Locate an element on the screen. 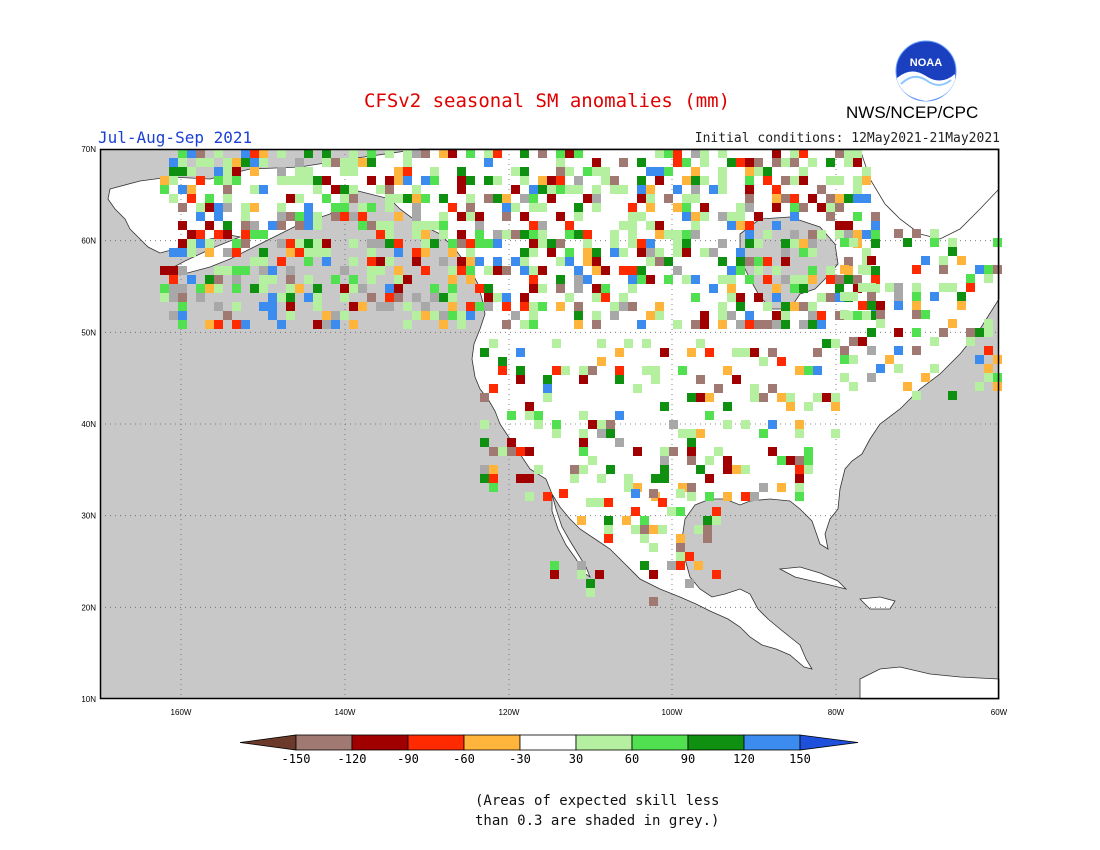 The height and width of the screenshot is (850, 1100). latitude-labels: 70N 60N 50N 40N 30N 20N 10N is located at coordinates (88, 424).